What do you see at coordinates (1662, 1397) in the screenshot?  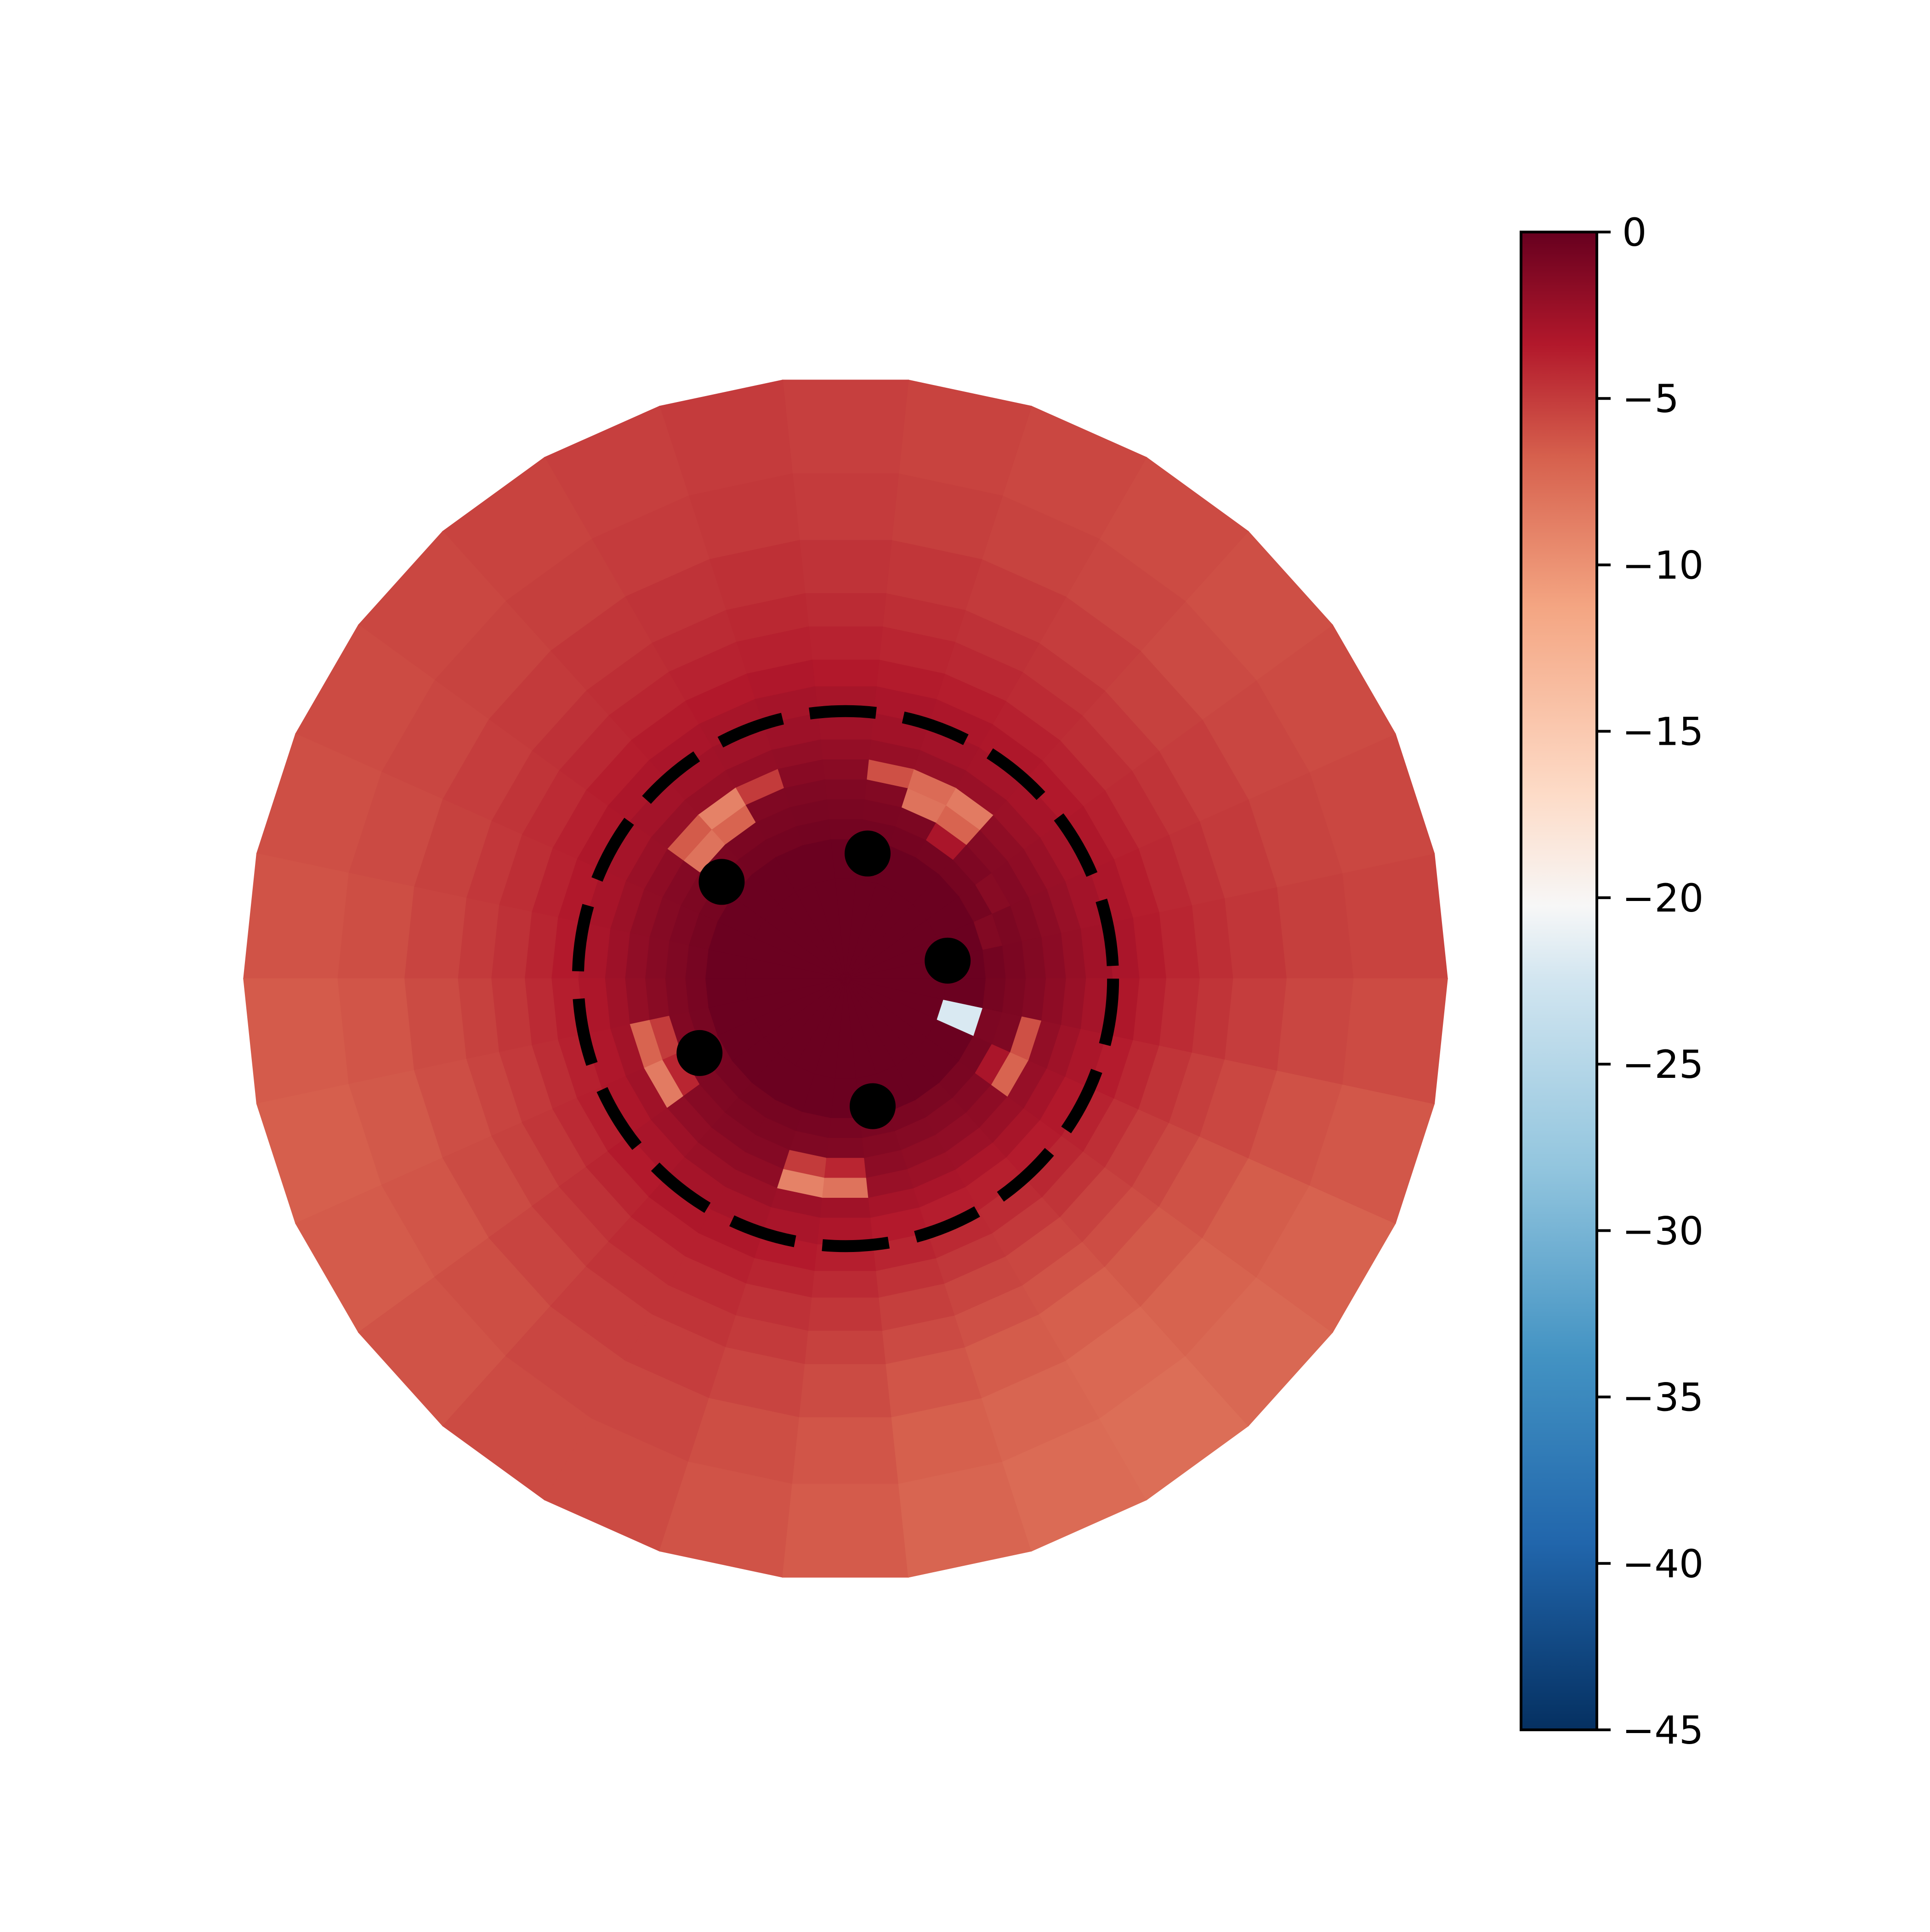 I see `colorbar-tick-label: −35` at bounding box center [1662, 1397].